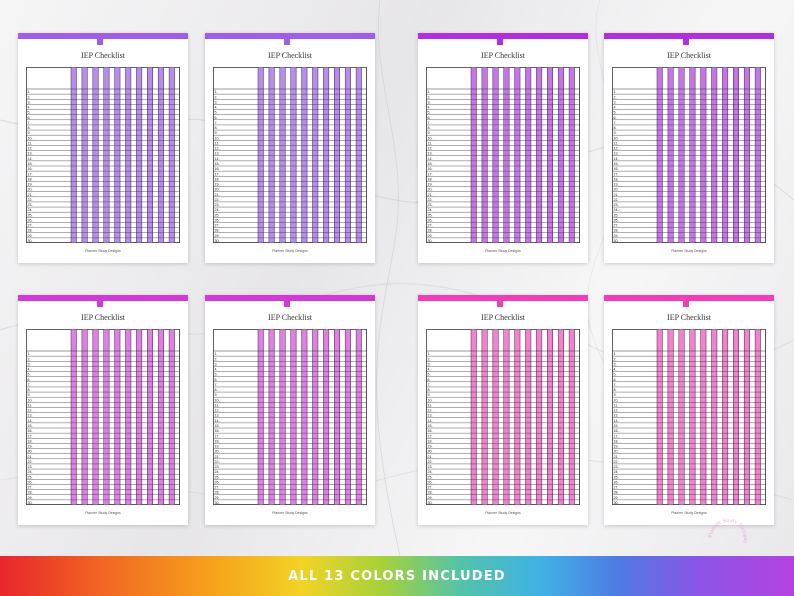 The image size is (794, 596). I want to click on row-number: 29., so click(30, 498).